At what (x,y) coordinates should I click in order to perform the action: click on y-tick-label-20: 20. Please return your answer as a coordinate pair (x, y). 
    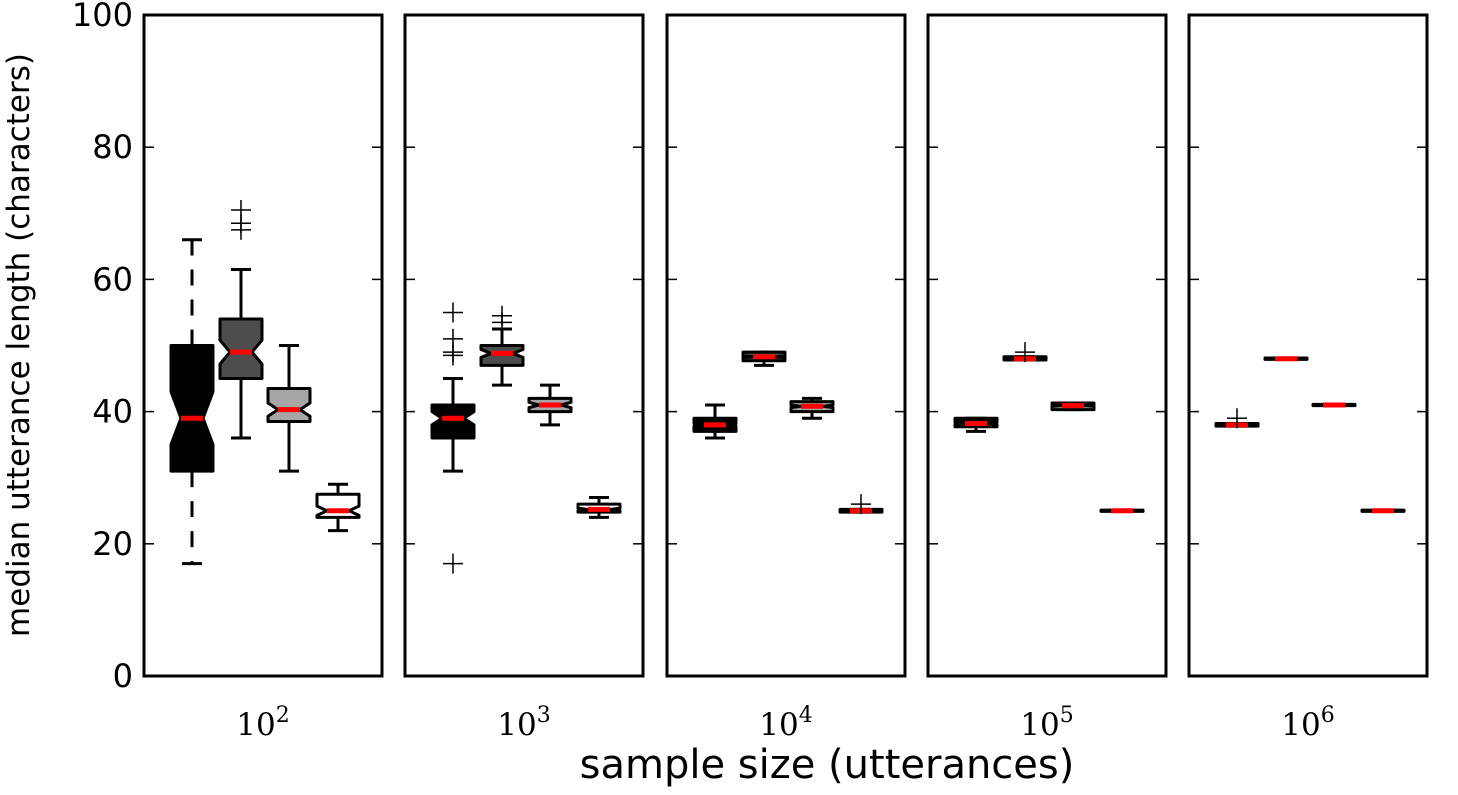
    Looking at the image, I should click on (112, 544).